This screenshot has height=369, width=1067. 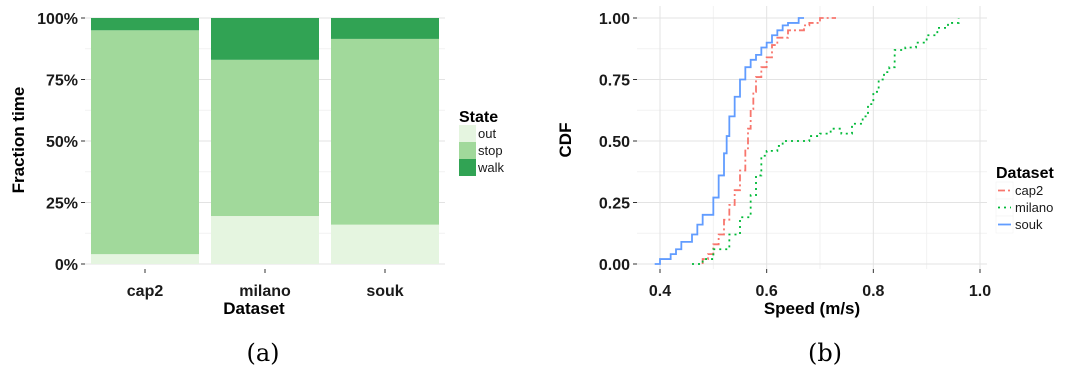 What do you see at coordinates (614, 142) in the screenshot?
I see `y-tick-label: 0.50` at bounding box center [614, 142].